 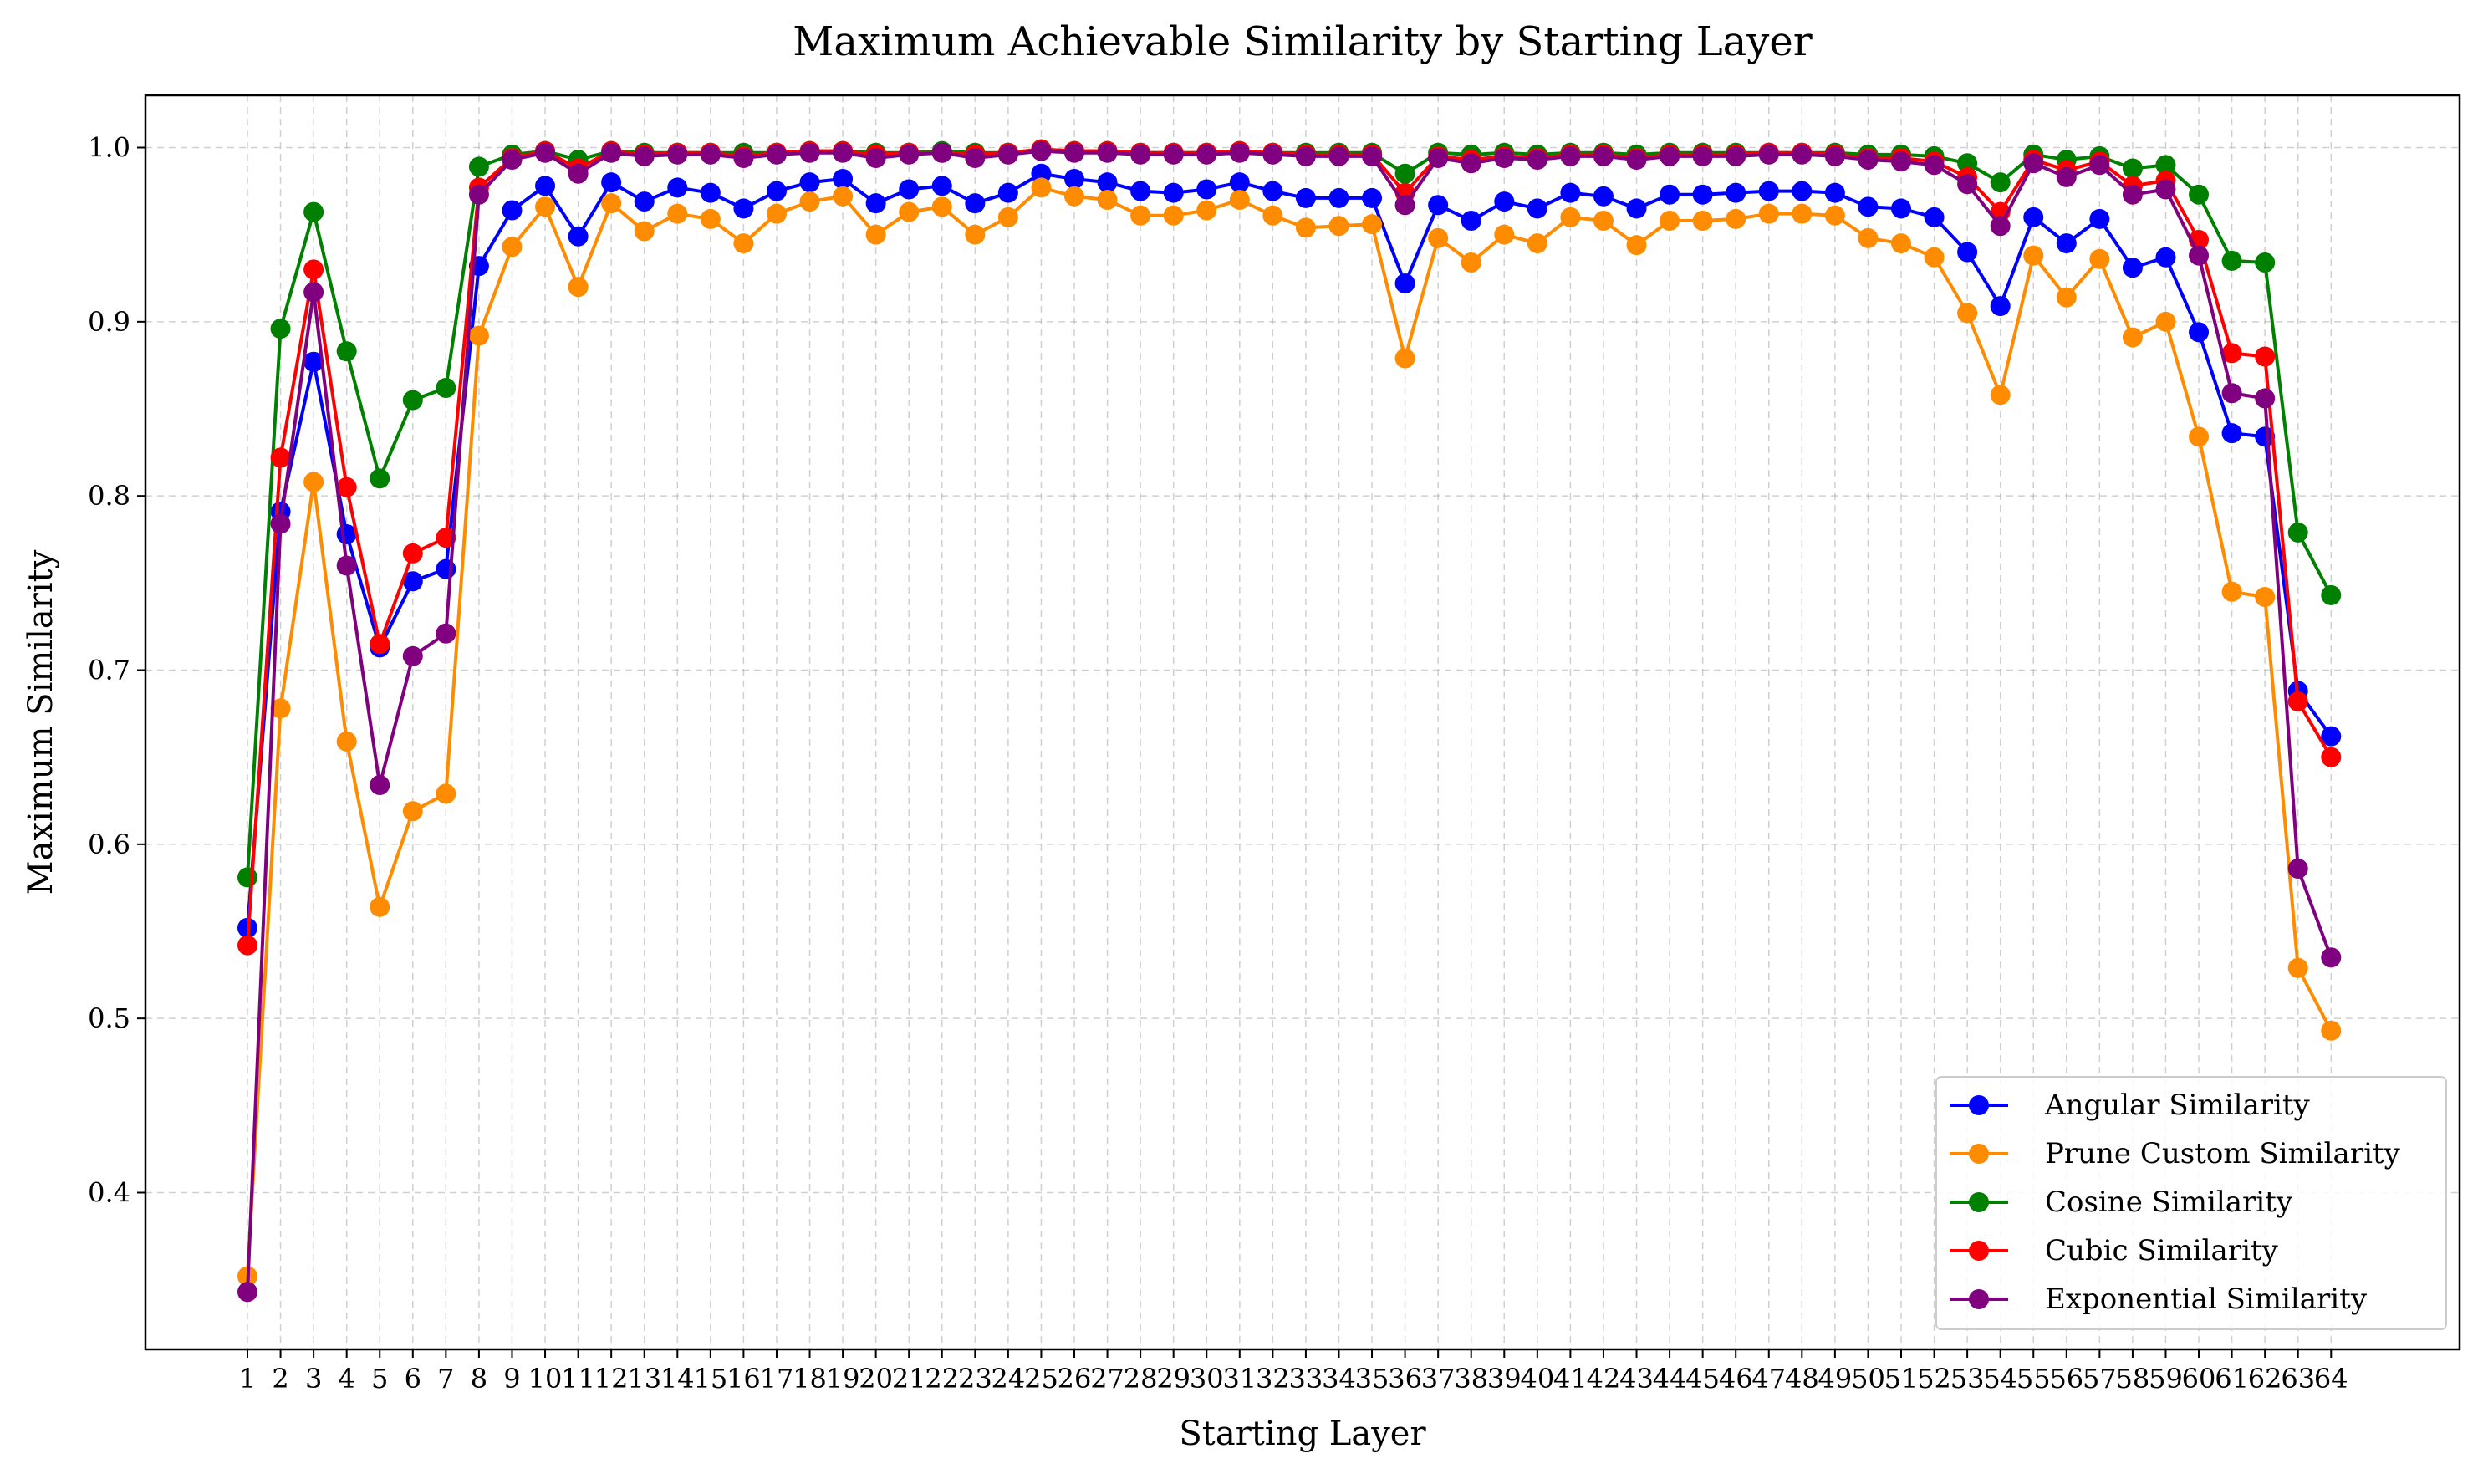 What do you see at coordinates (2166, 1379) in the screenshot?
I see `x-tick-label: 59` at bounding box center [2166, 1379].